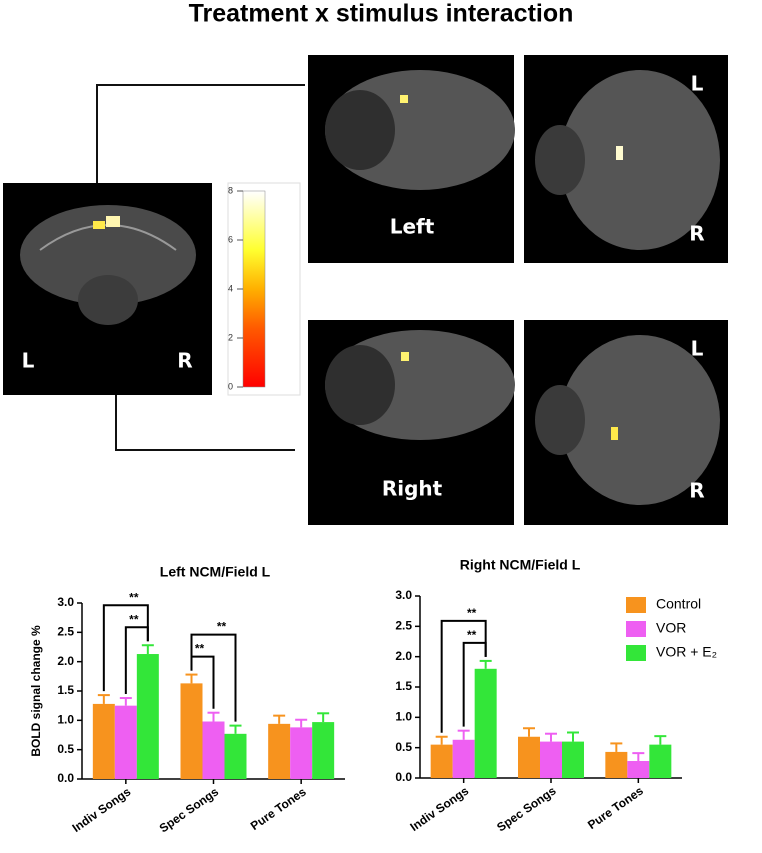  I want to click on coronal-image, so click(107, 289).